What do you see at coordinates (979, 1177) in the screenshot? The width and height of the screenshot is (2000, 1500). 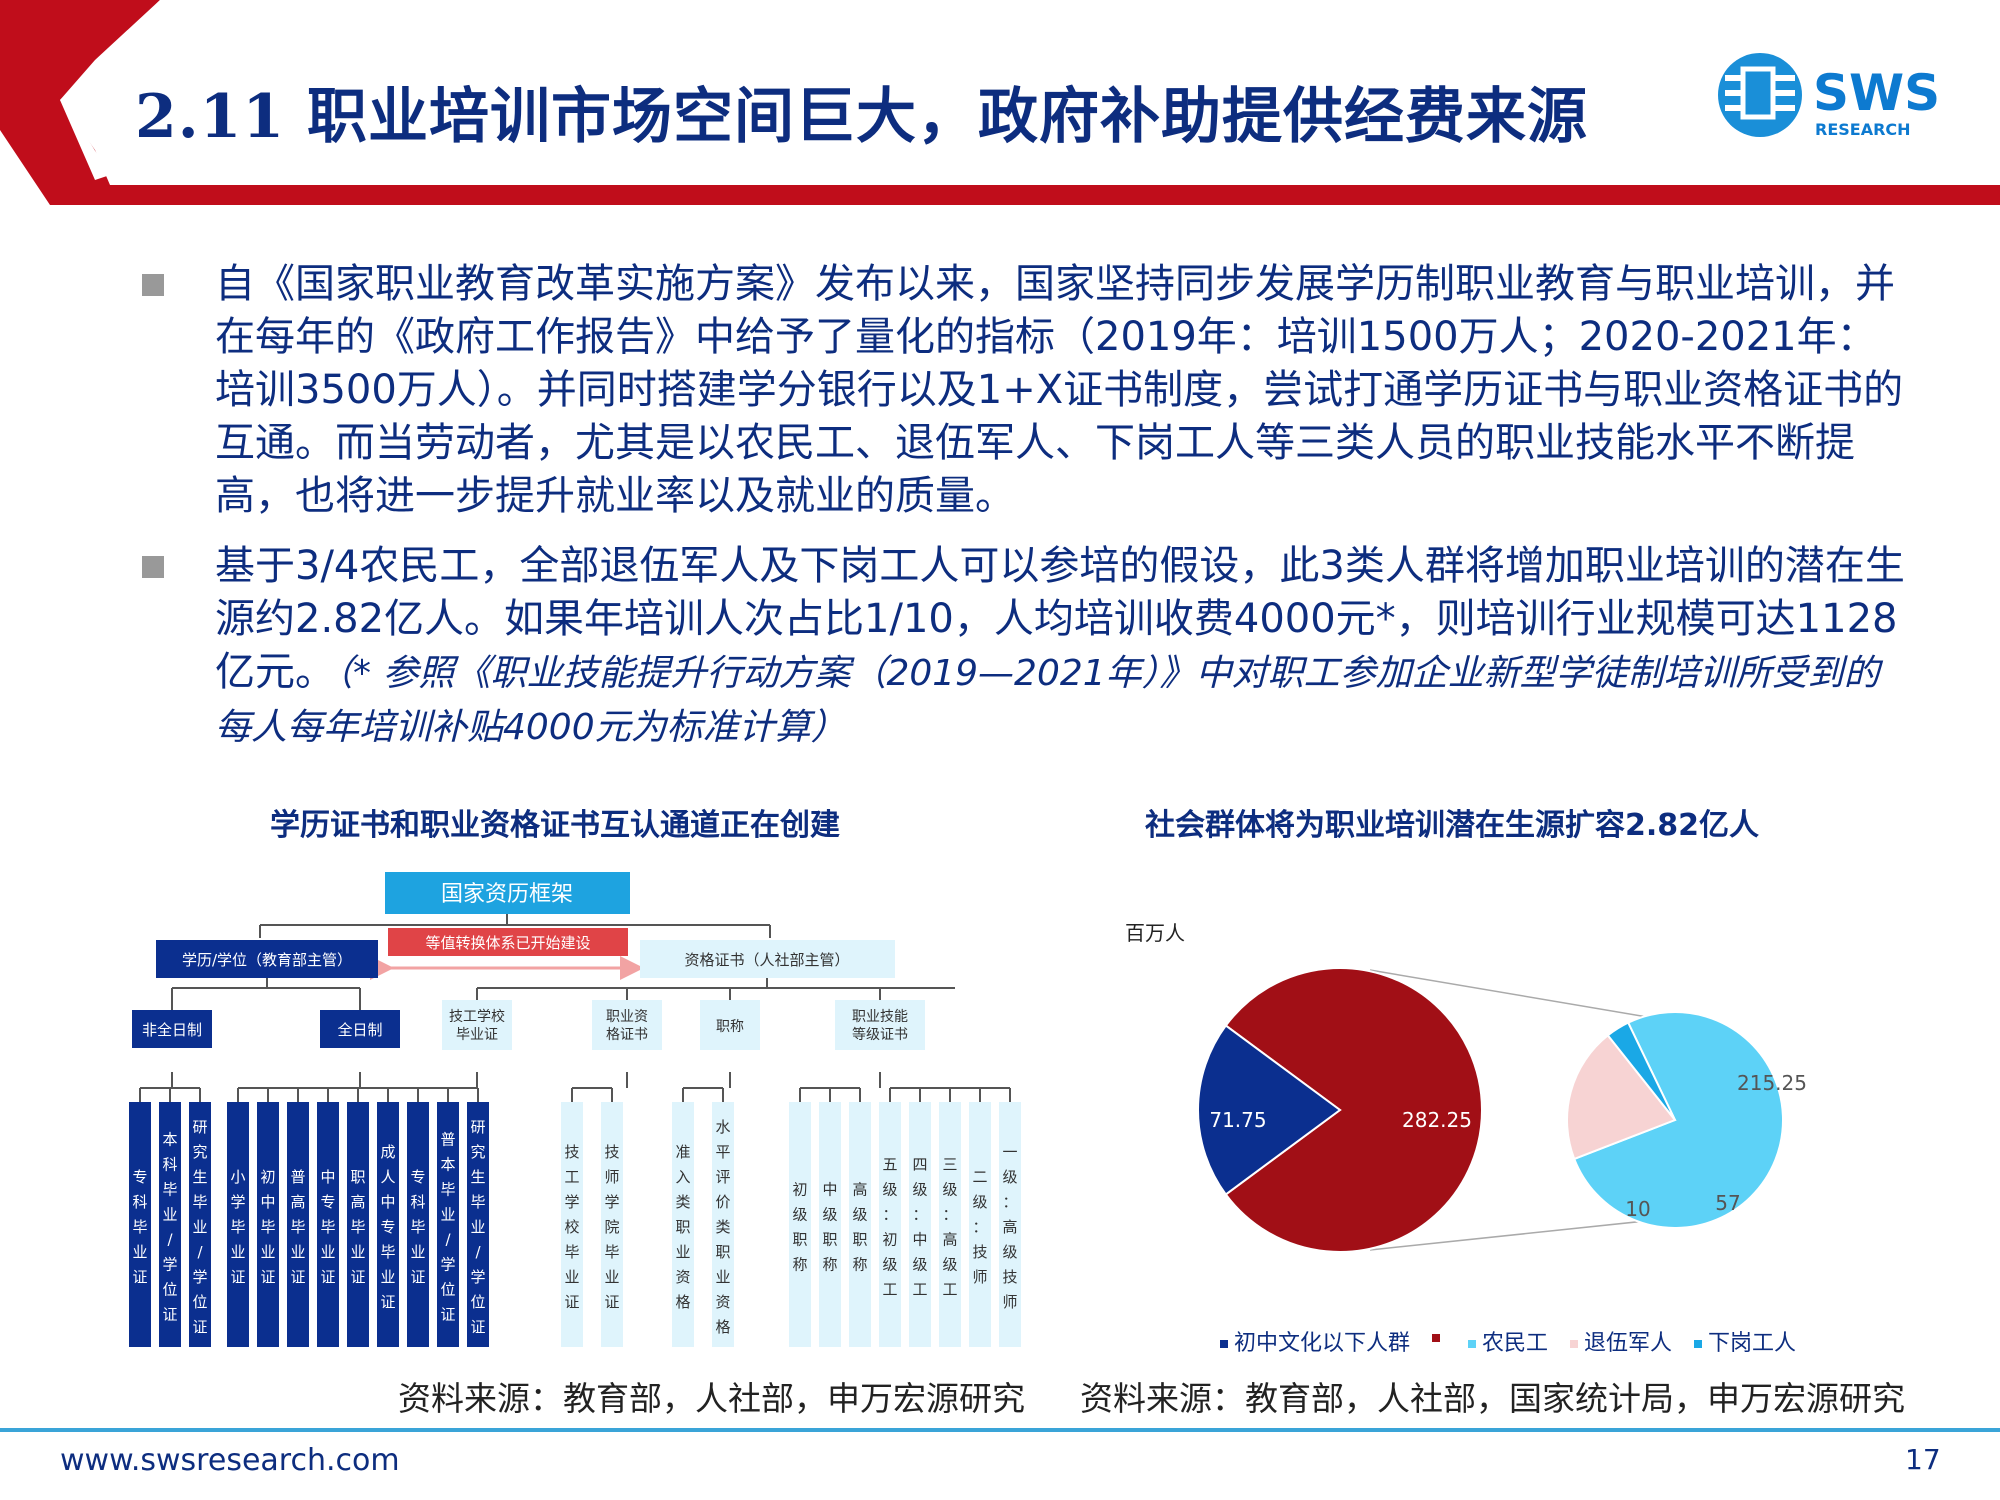 I see `diagram-leaf-char: 二` at bounding box center [979, 1177].